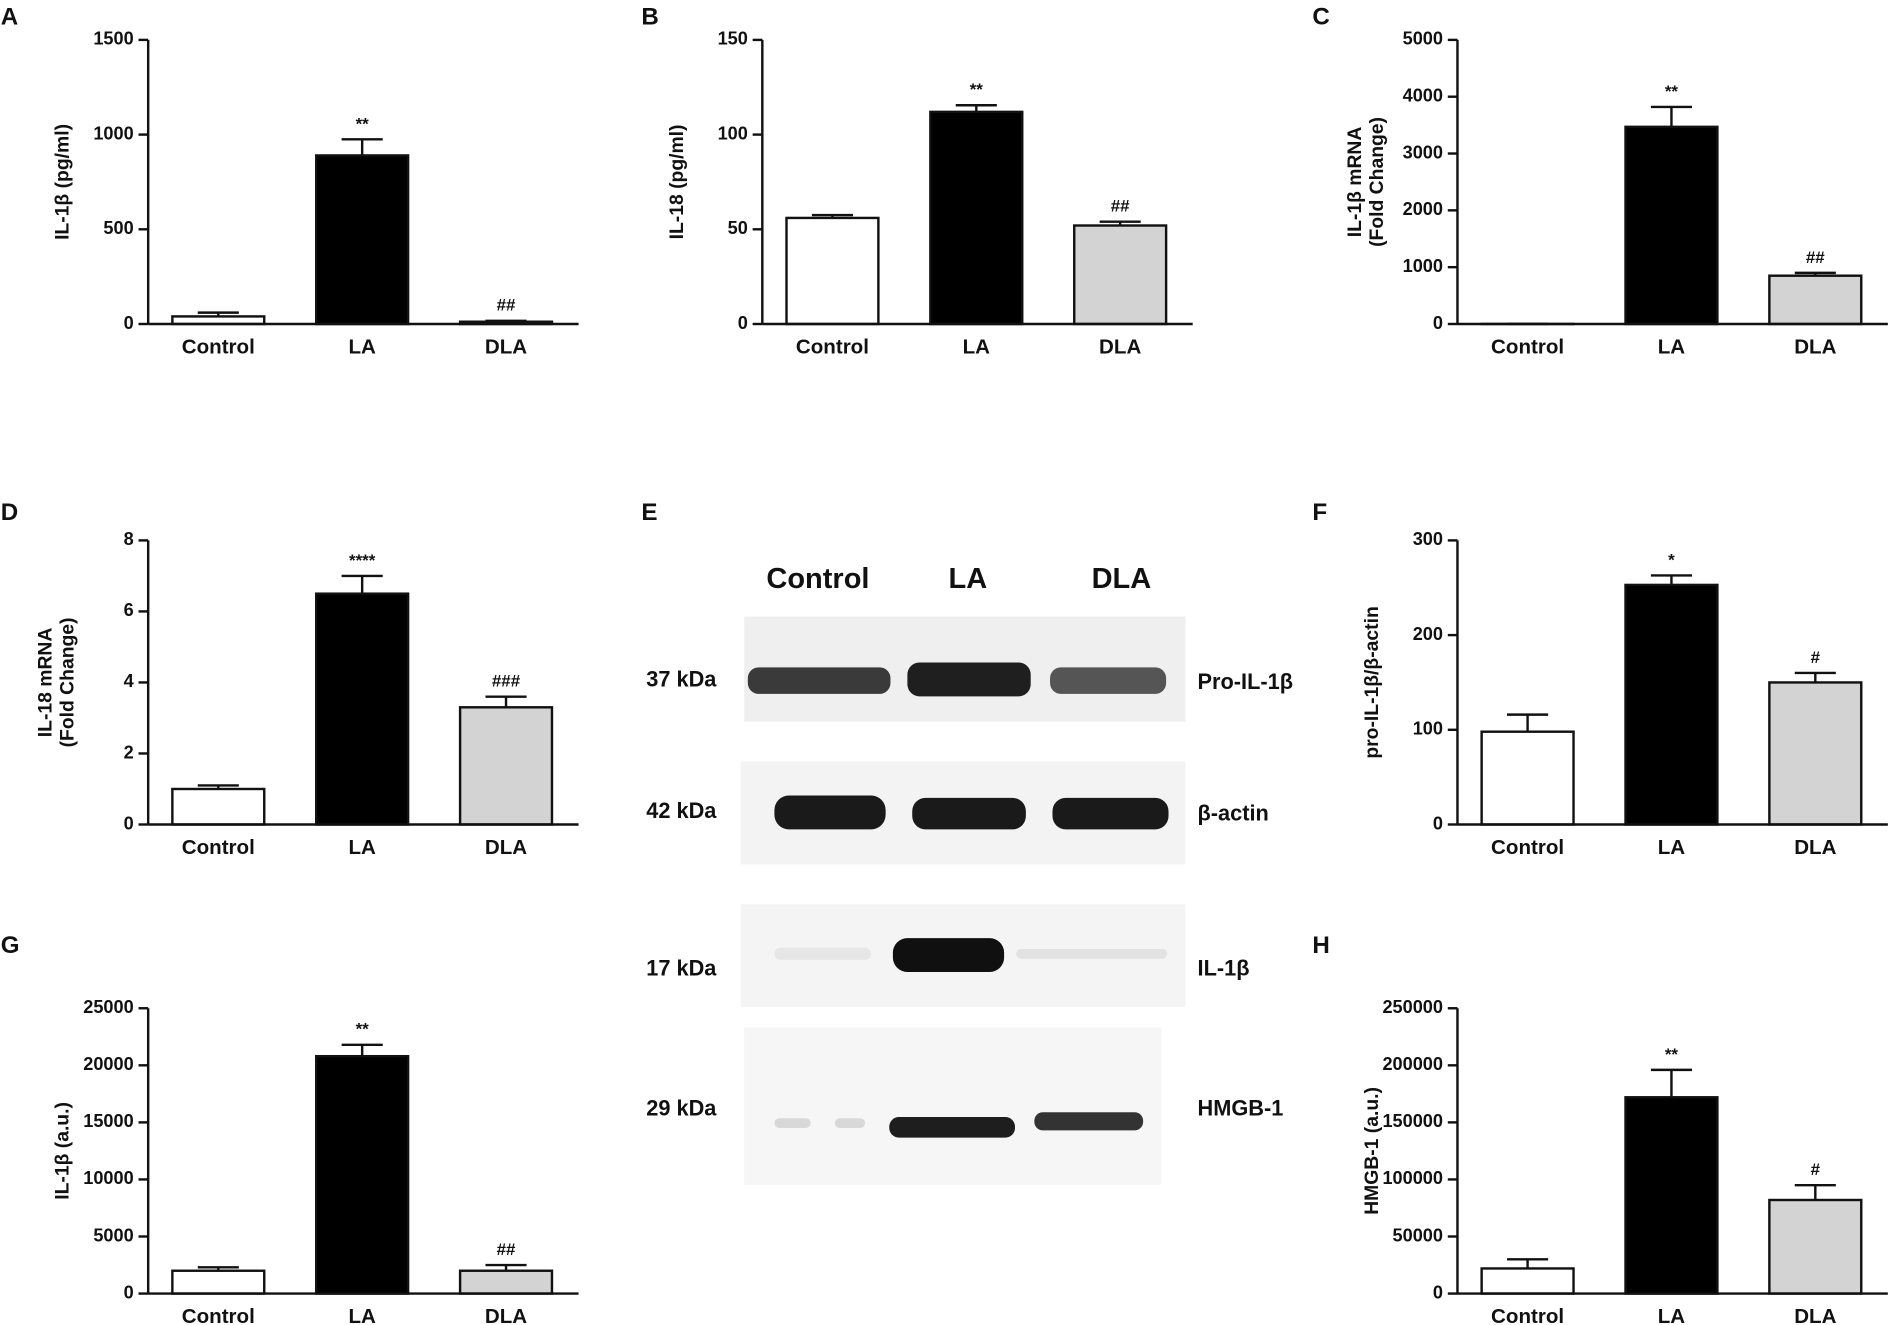 This screenshot has width=1897, height=1325. What do you see at coordinates (953, 1106) in the screenshot?
I see `blot-strip` at bounding box center [953, 1106].